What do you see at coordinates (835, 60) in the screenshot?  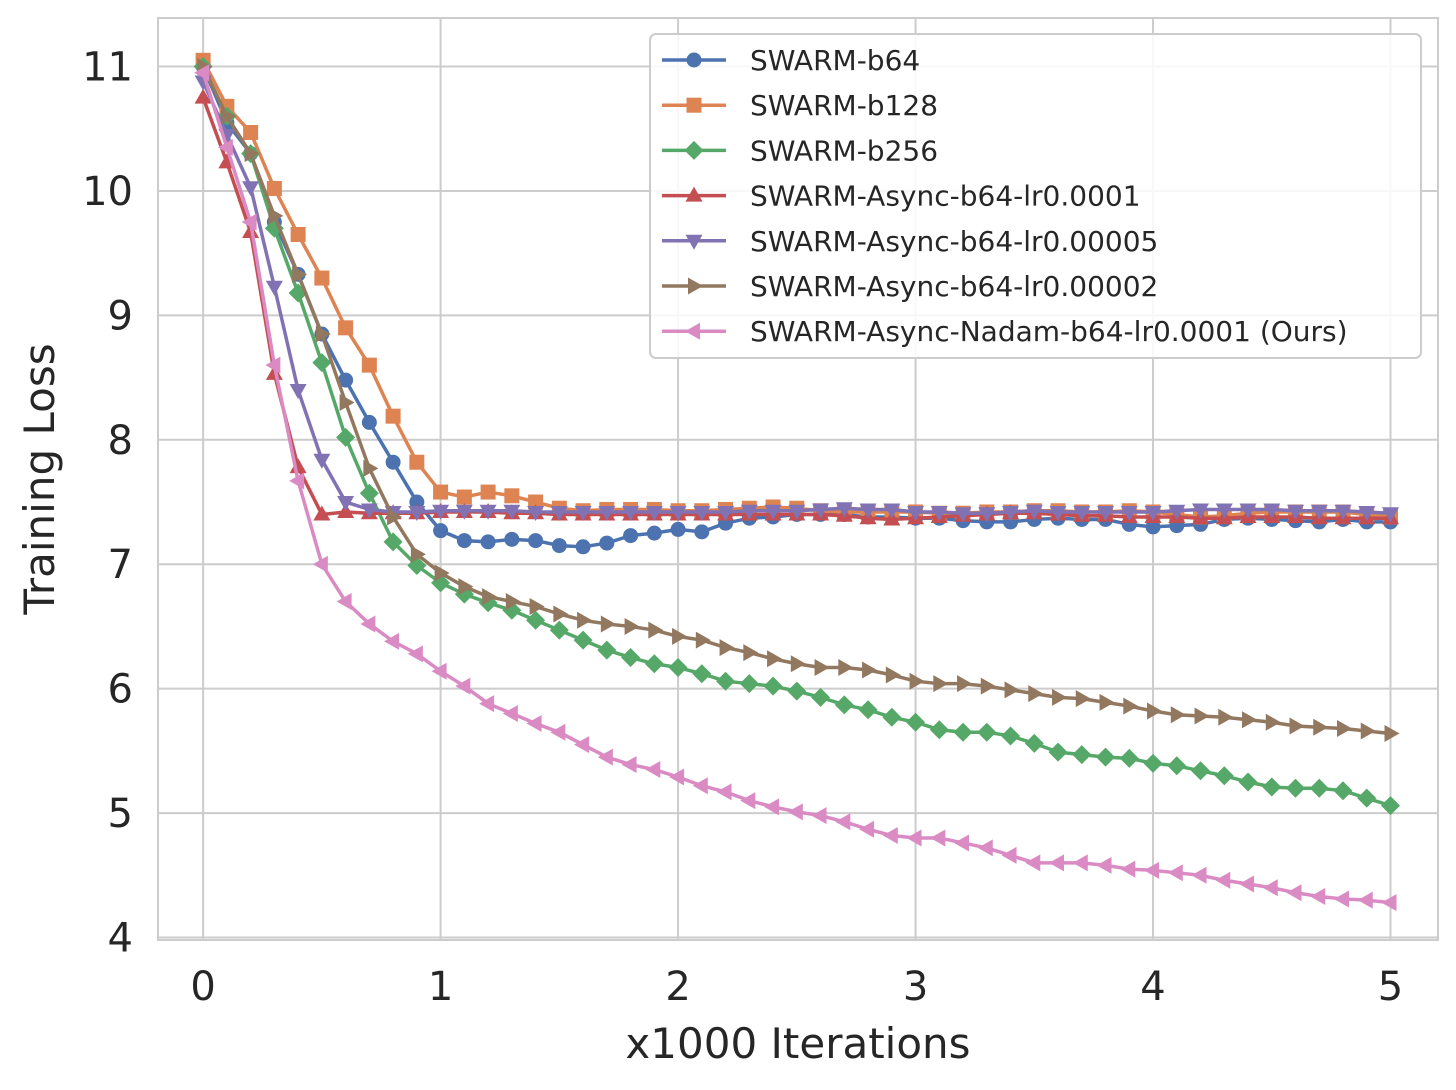 I see `legend-label: SWARM-b64` at bounding box center [835, 60].